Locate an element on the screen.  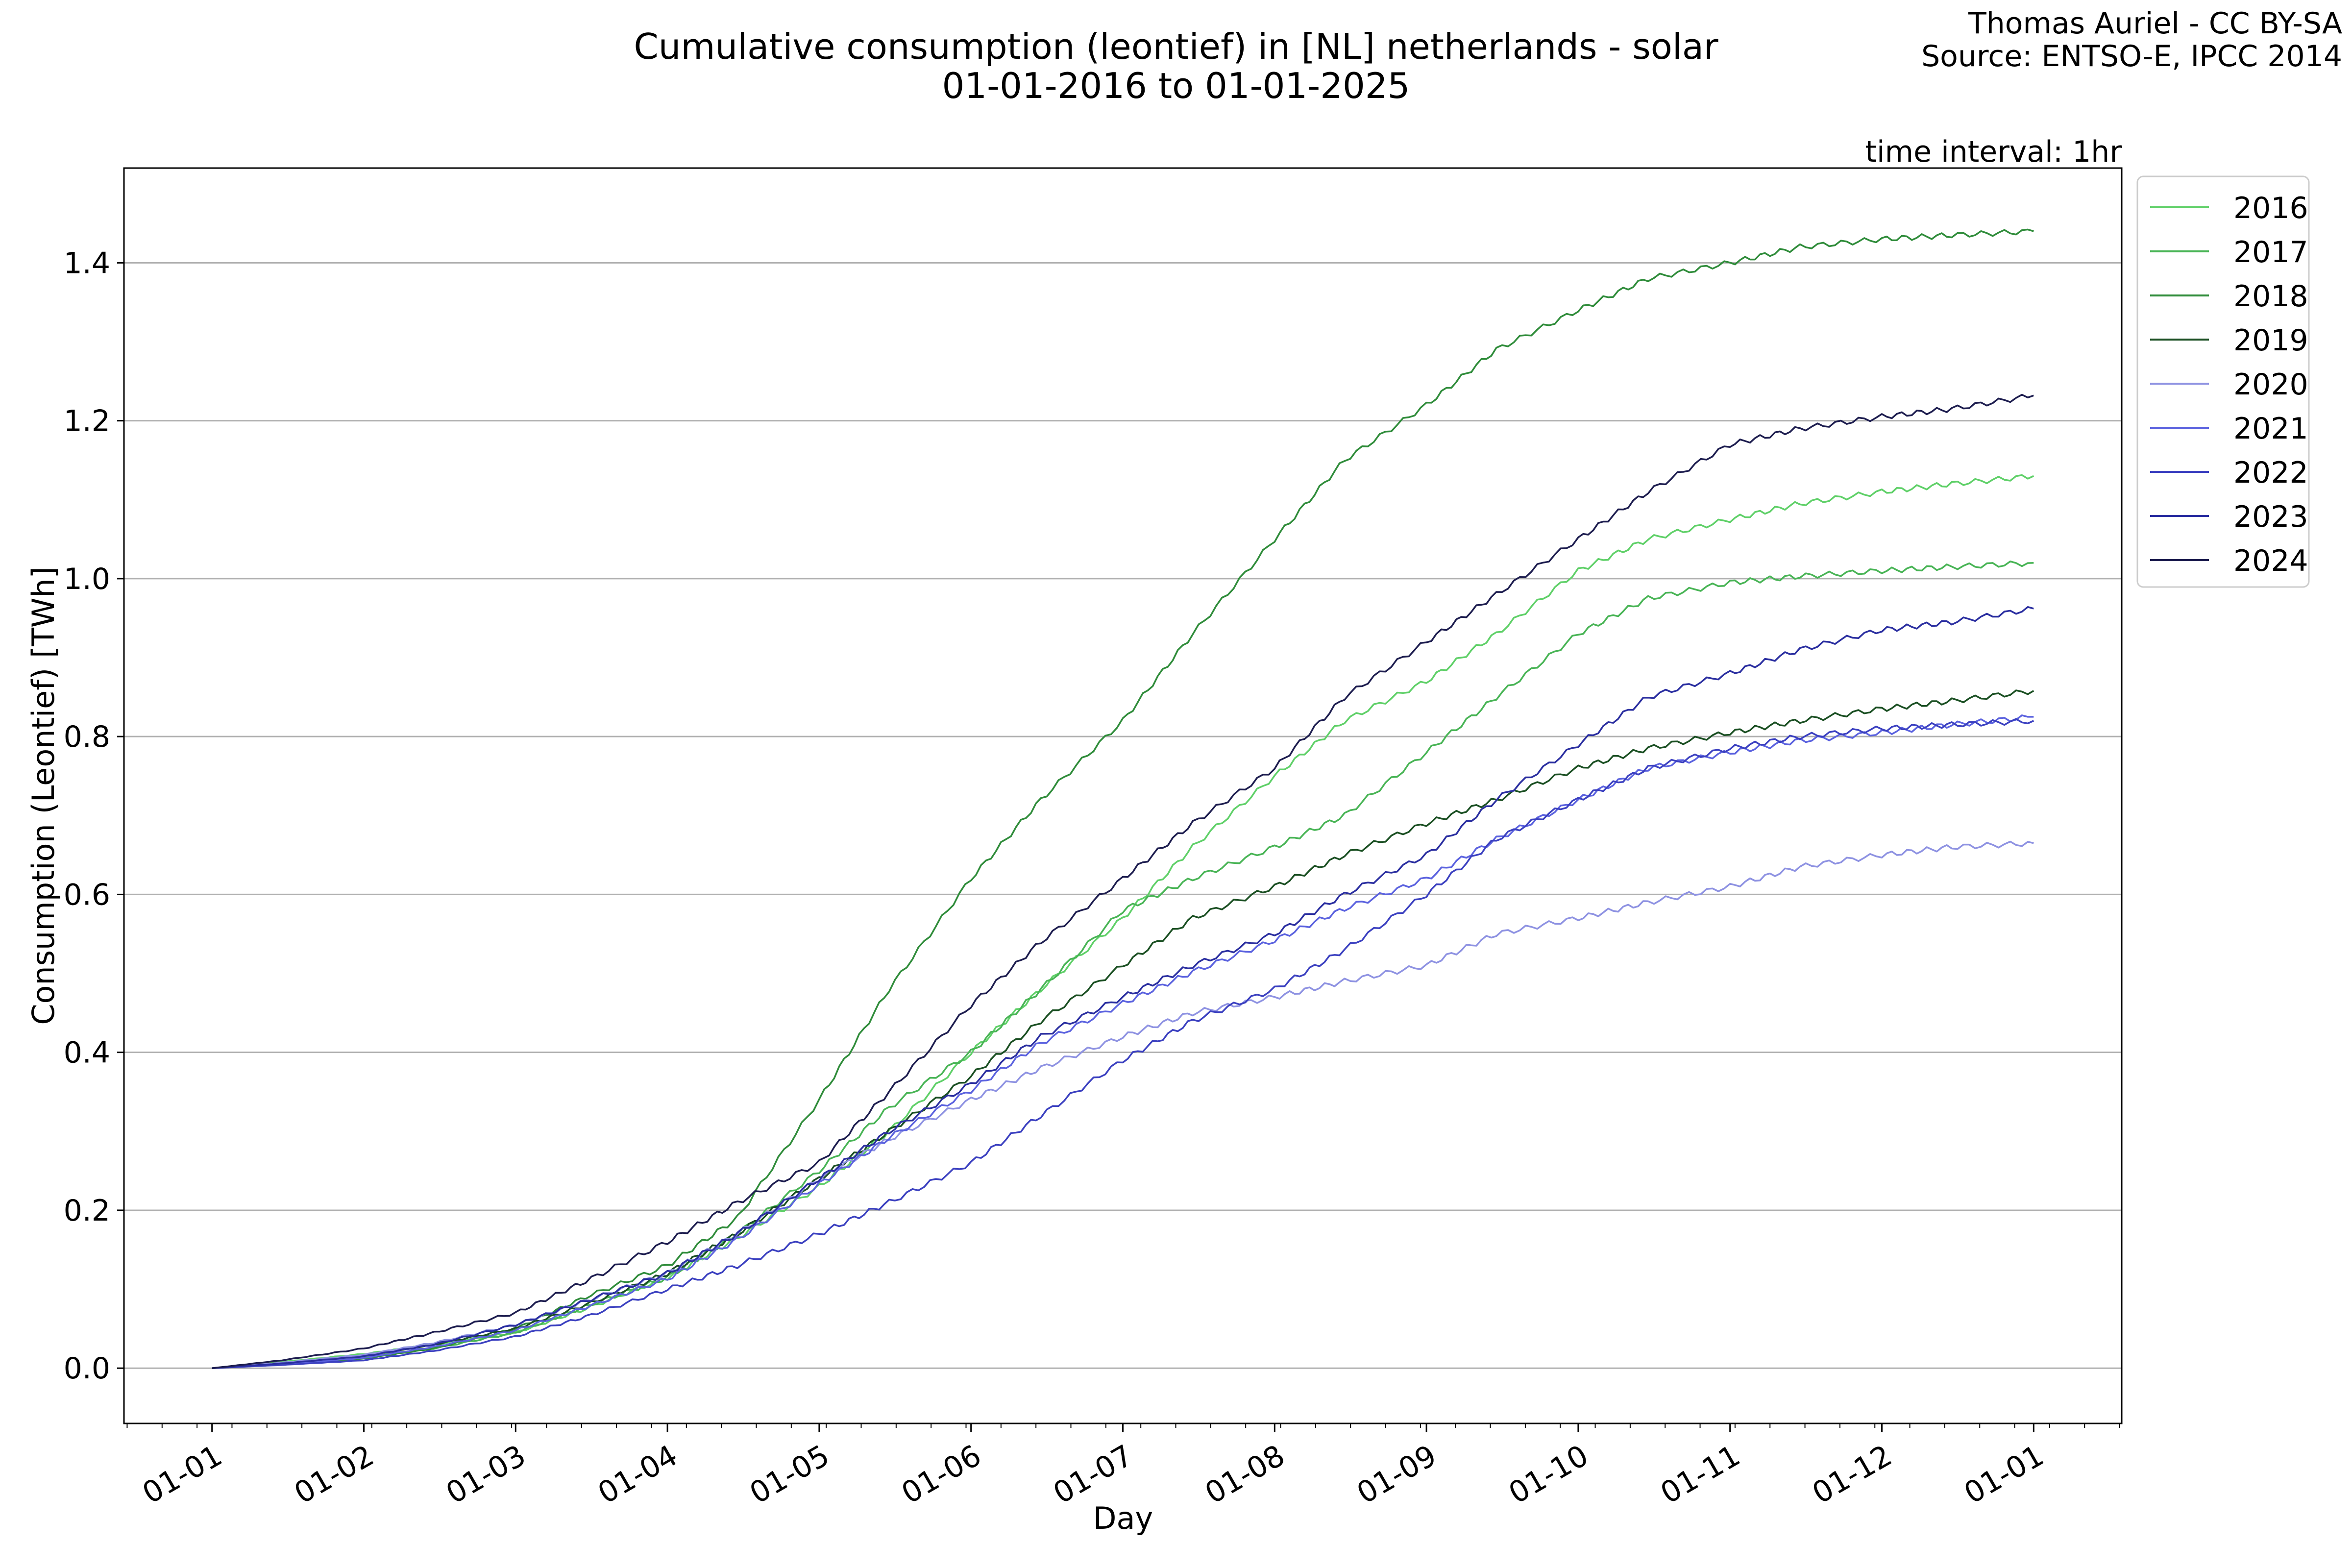
y-tick-label: 1.0 is located at coordinates (87, 579).